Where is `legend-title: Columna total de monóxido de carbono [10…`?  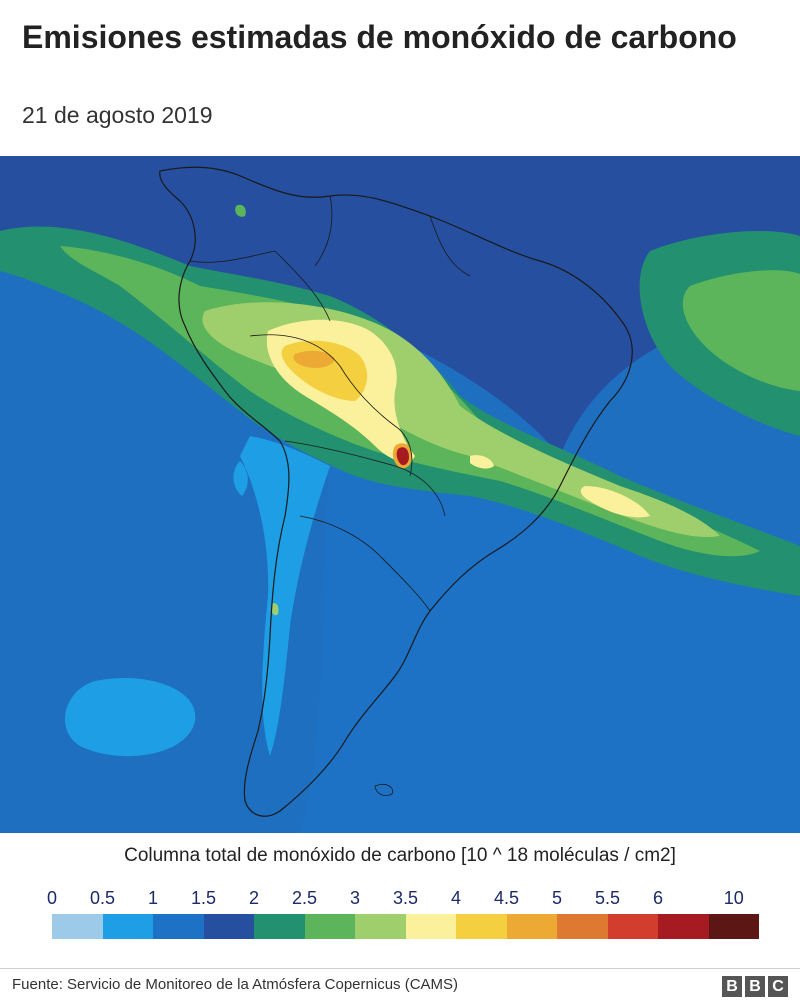
legend-title: Columna total de monóxido de carbono [10… is located at coordinates (400, 855).